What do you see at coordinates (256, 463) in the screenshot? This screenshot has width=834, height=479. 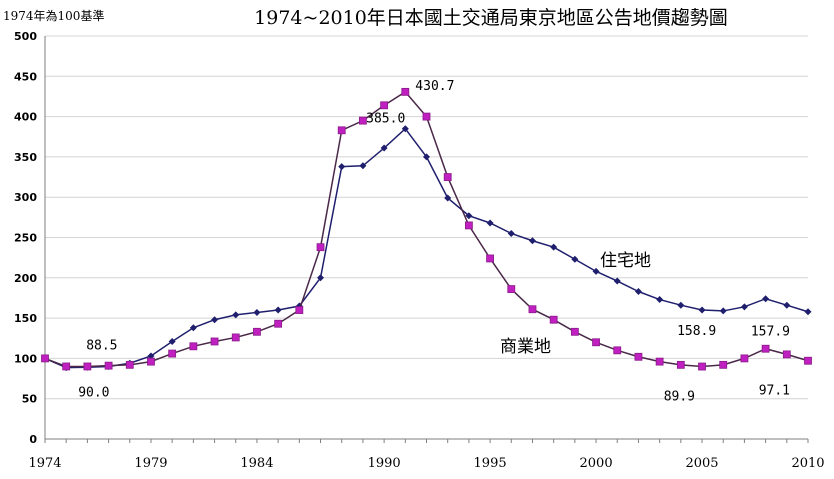 I see `x-tick-label: 1984` at bounding box center [256, 463].